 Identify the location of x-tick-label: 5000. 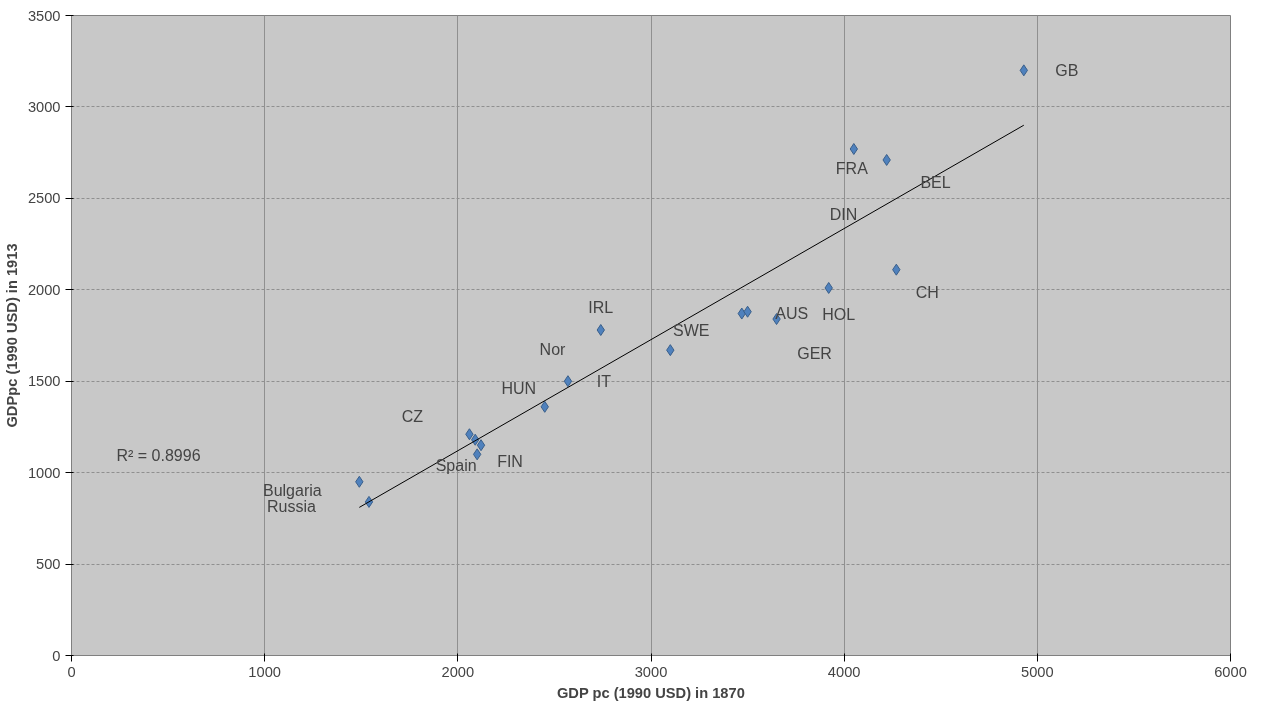
(1037, 671).